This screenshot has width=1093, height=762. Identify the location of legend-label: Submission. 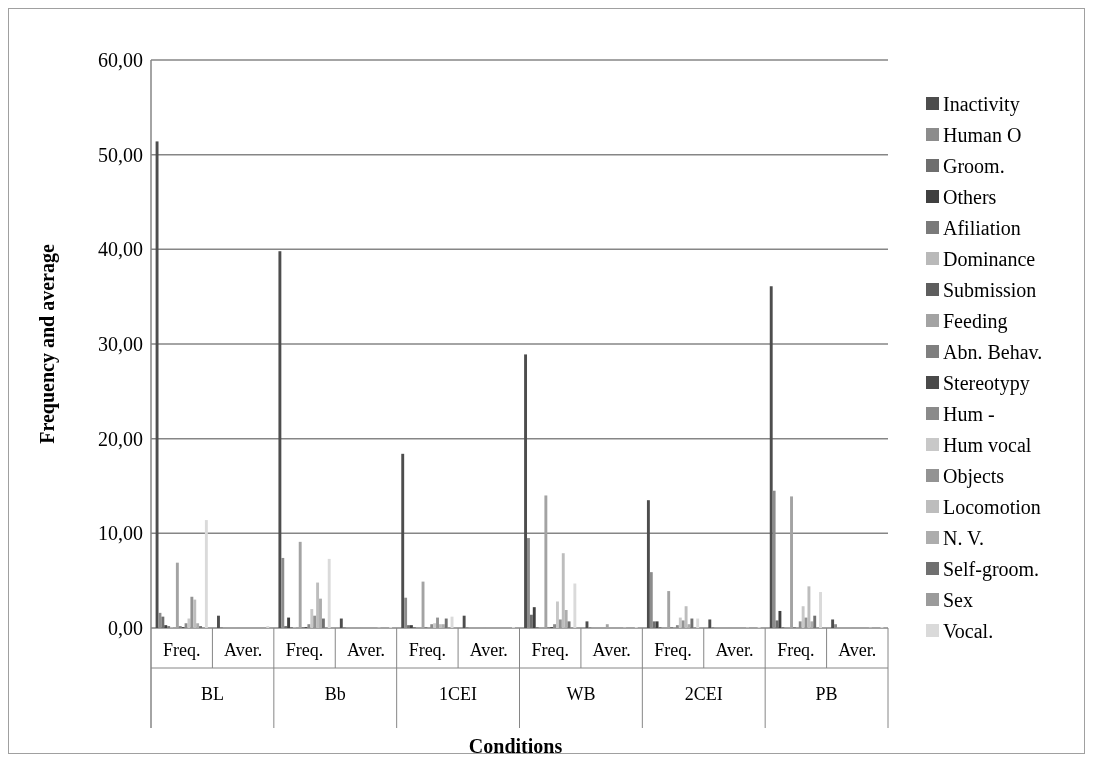
(990, 290).